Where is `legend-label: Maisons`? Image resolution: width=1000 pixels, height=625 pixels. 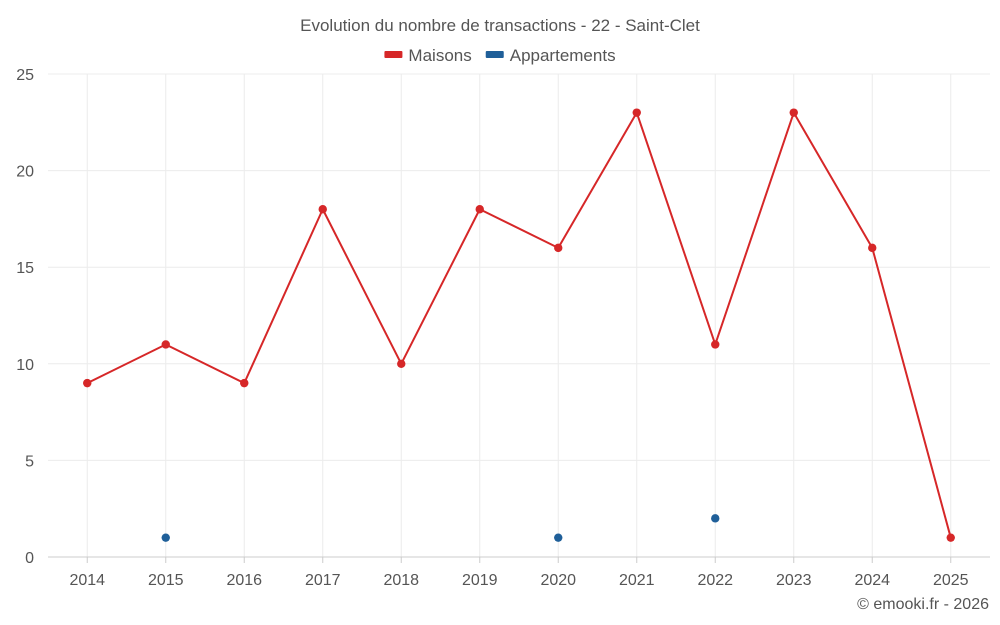 legend-label: Maisons is located at coordinates (439, 55).